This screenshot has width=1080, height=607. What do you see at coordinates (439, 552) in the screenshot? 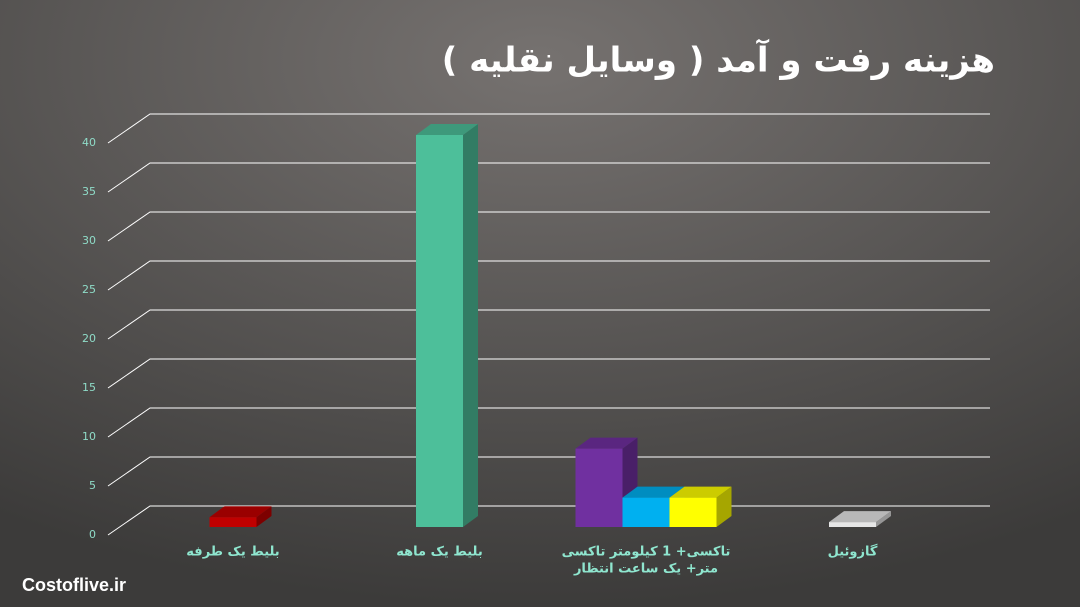
I see `x-tick-label: بلیط یک ماهه` at bounding box center [439, 552].